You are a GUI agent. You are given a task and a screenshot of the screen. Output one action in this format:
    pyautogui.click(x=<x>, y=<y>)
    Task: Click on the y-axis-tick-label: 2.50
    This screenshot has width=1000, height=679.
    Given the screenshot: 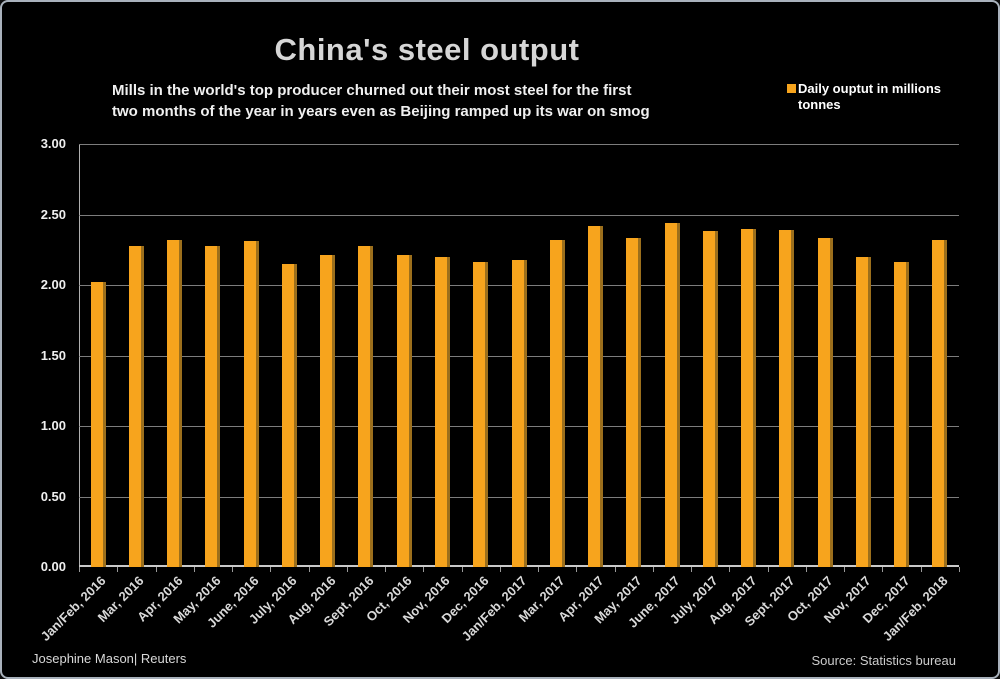 What is the action you would take?
    pyautogui.click(x=53, y=214)
    